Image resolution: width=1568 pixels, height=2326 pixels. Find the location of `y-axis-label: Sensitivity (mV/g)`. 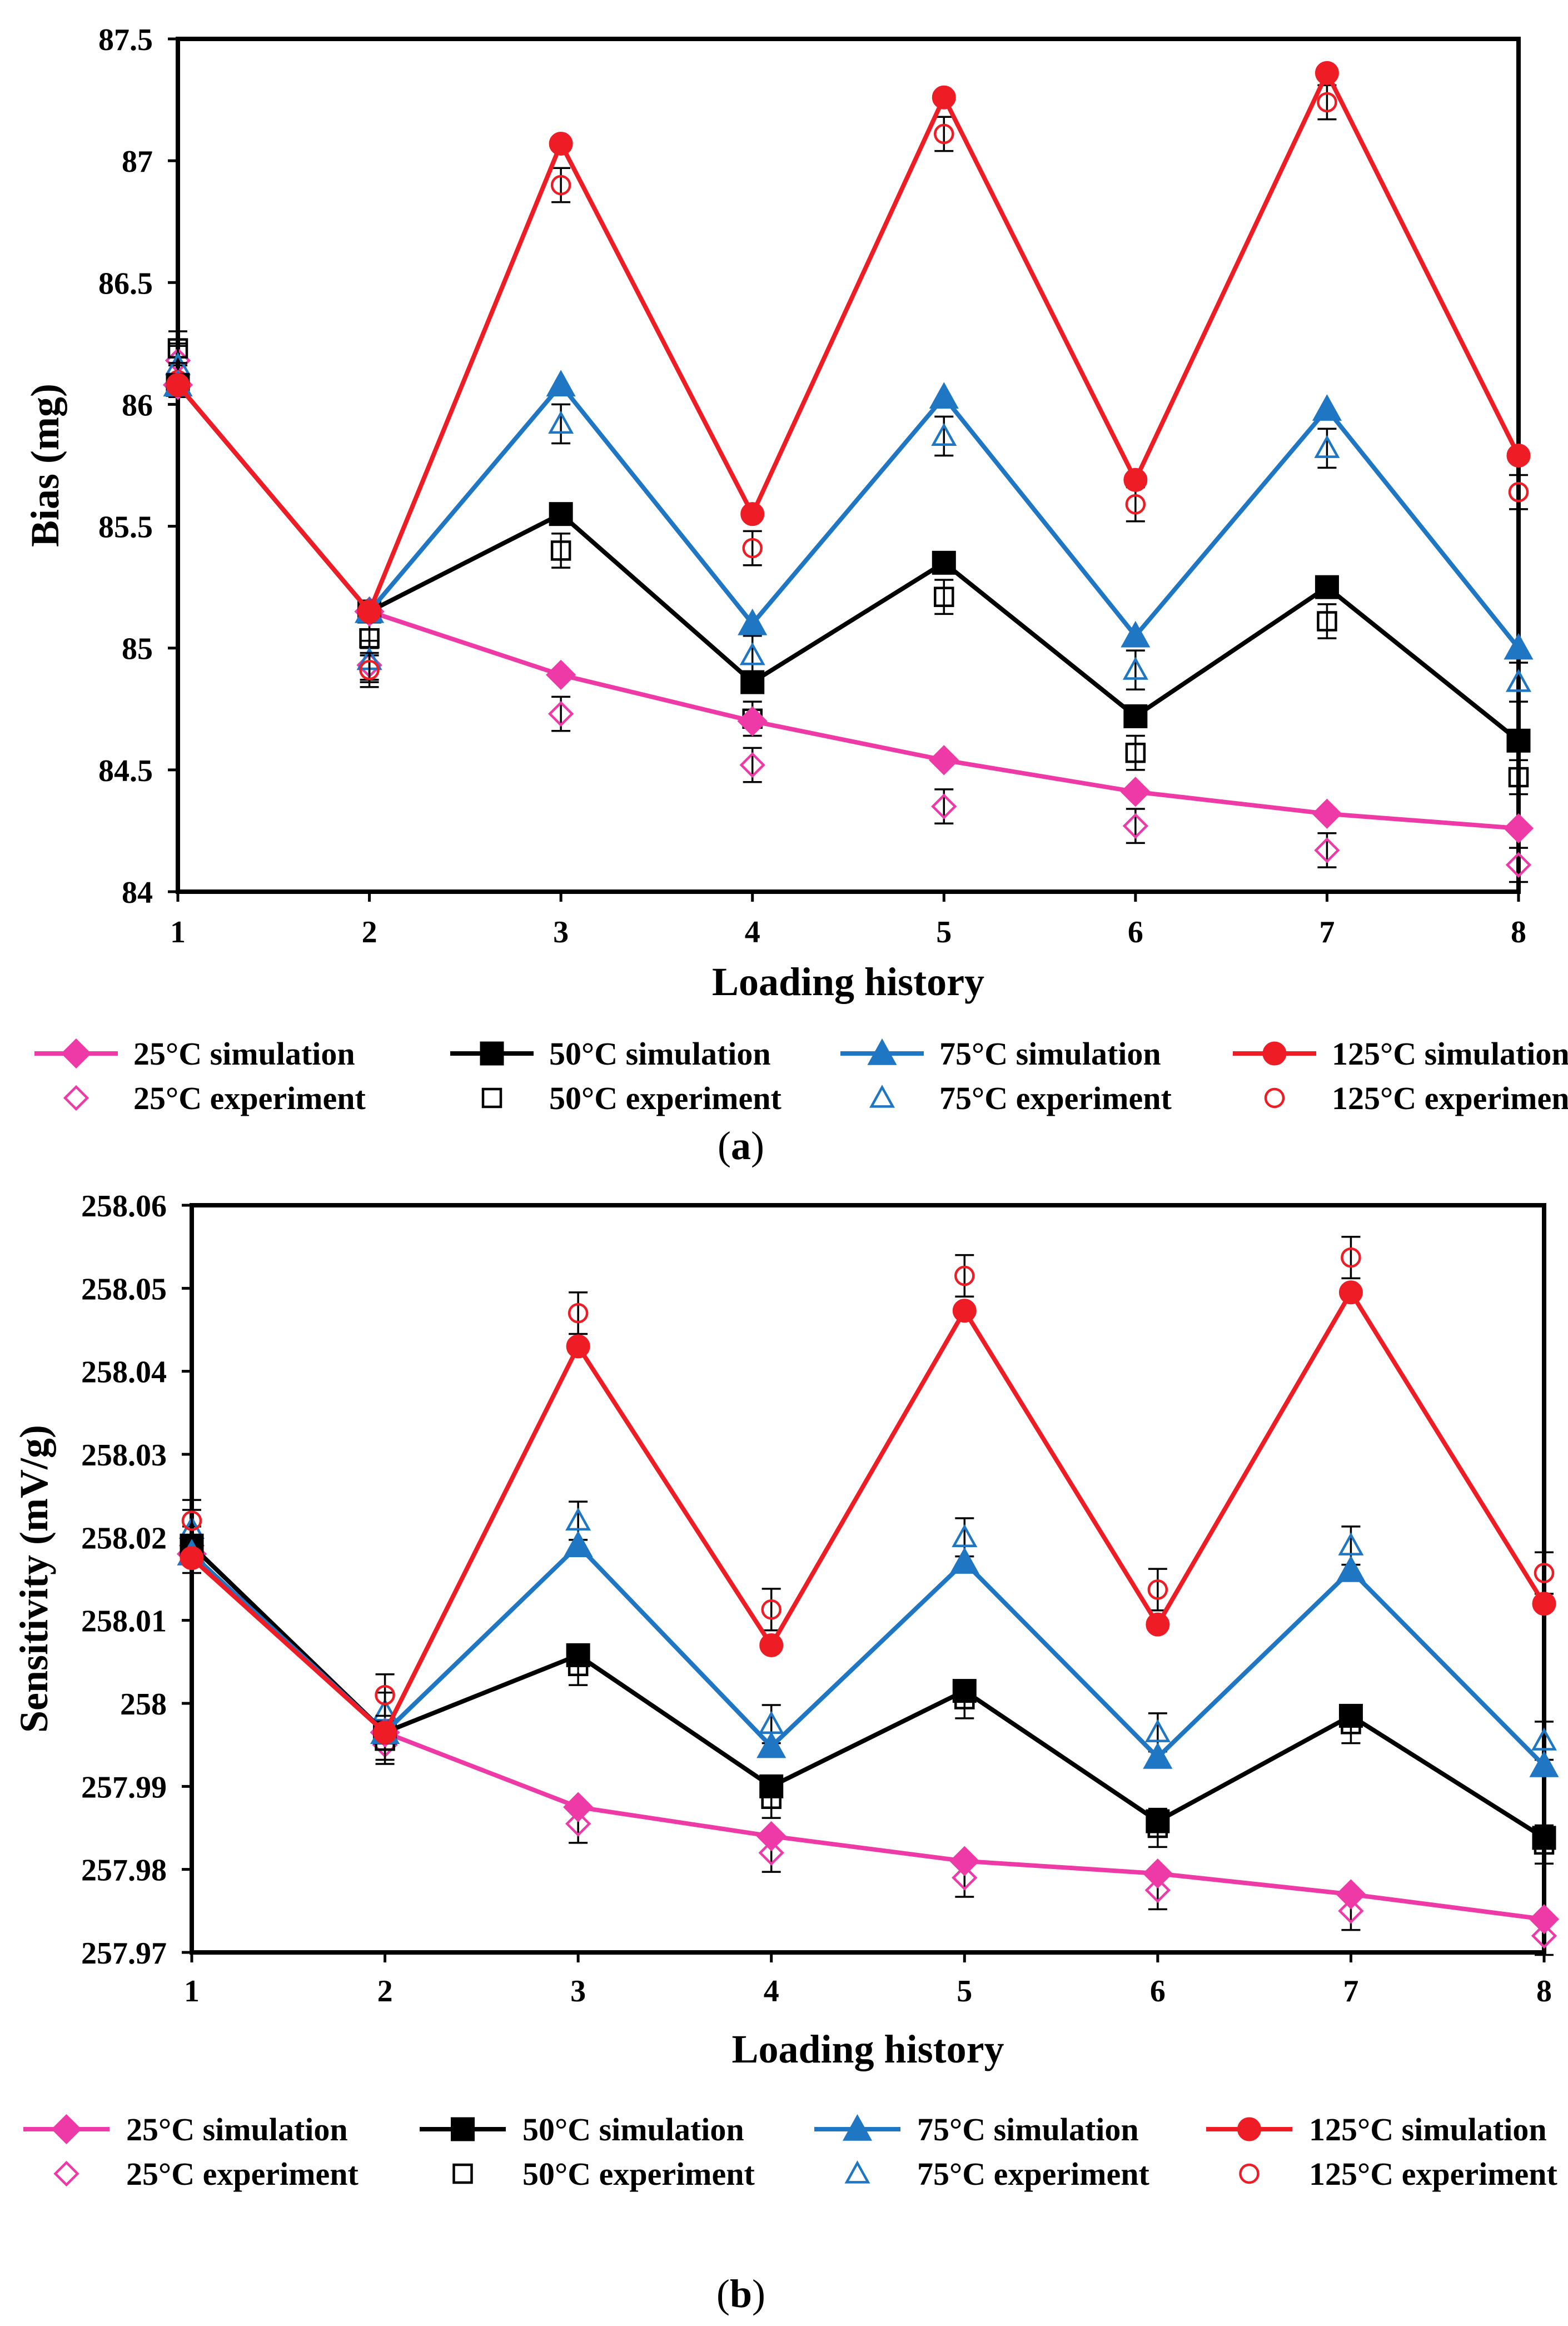

y-axis-label: Sensitivity (mV/g) is located at coordinates (34, 1579).